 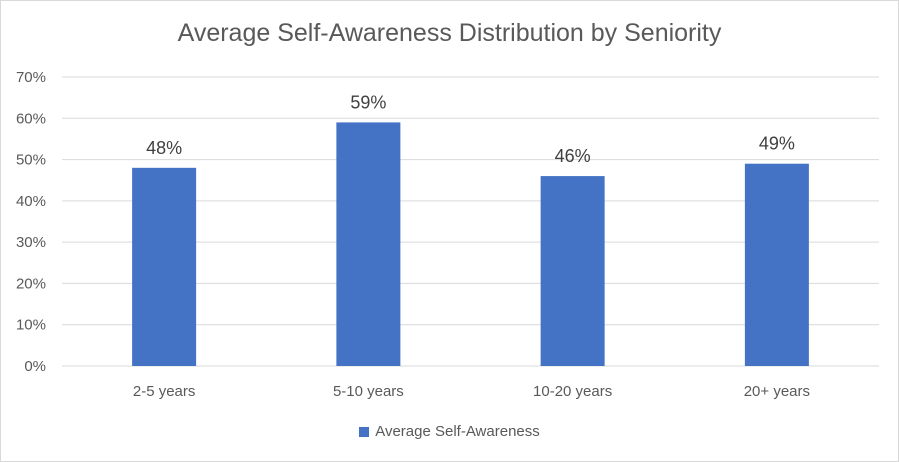 What do you see at coordinates (777, 391) in the screenshot?
I see `x-tick-label: 20+ years` at bounding box center [777, 391].